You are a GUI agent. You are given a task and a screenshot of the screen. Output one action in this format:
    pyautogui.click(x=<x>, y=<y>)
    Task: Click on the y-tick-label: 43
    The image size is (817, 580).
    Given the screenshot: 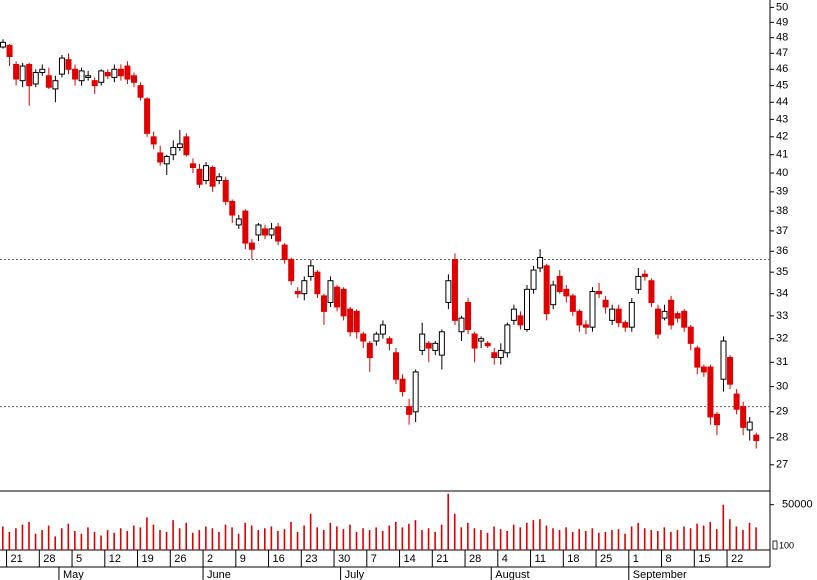 What is the action you would take?
    pyautogui.click(x=782, y=119)
    